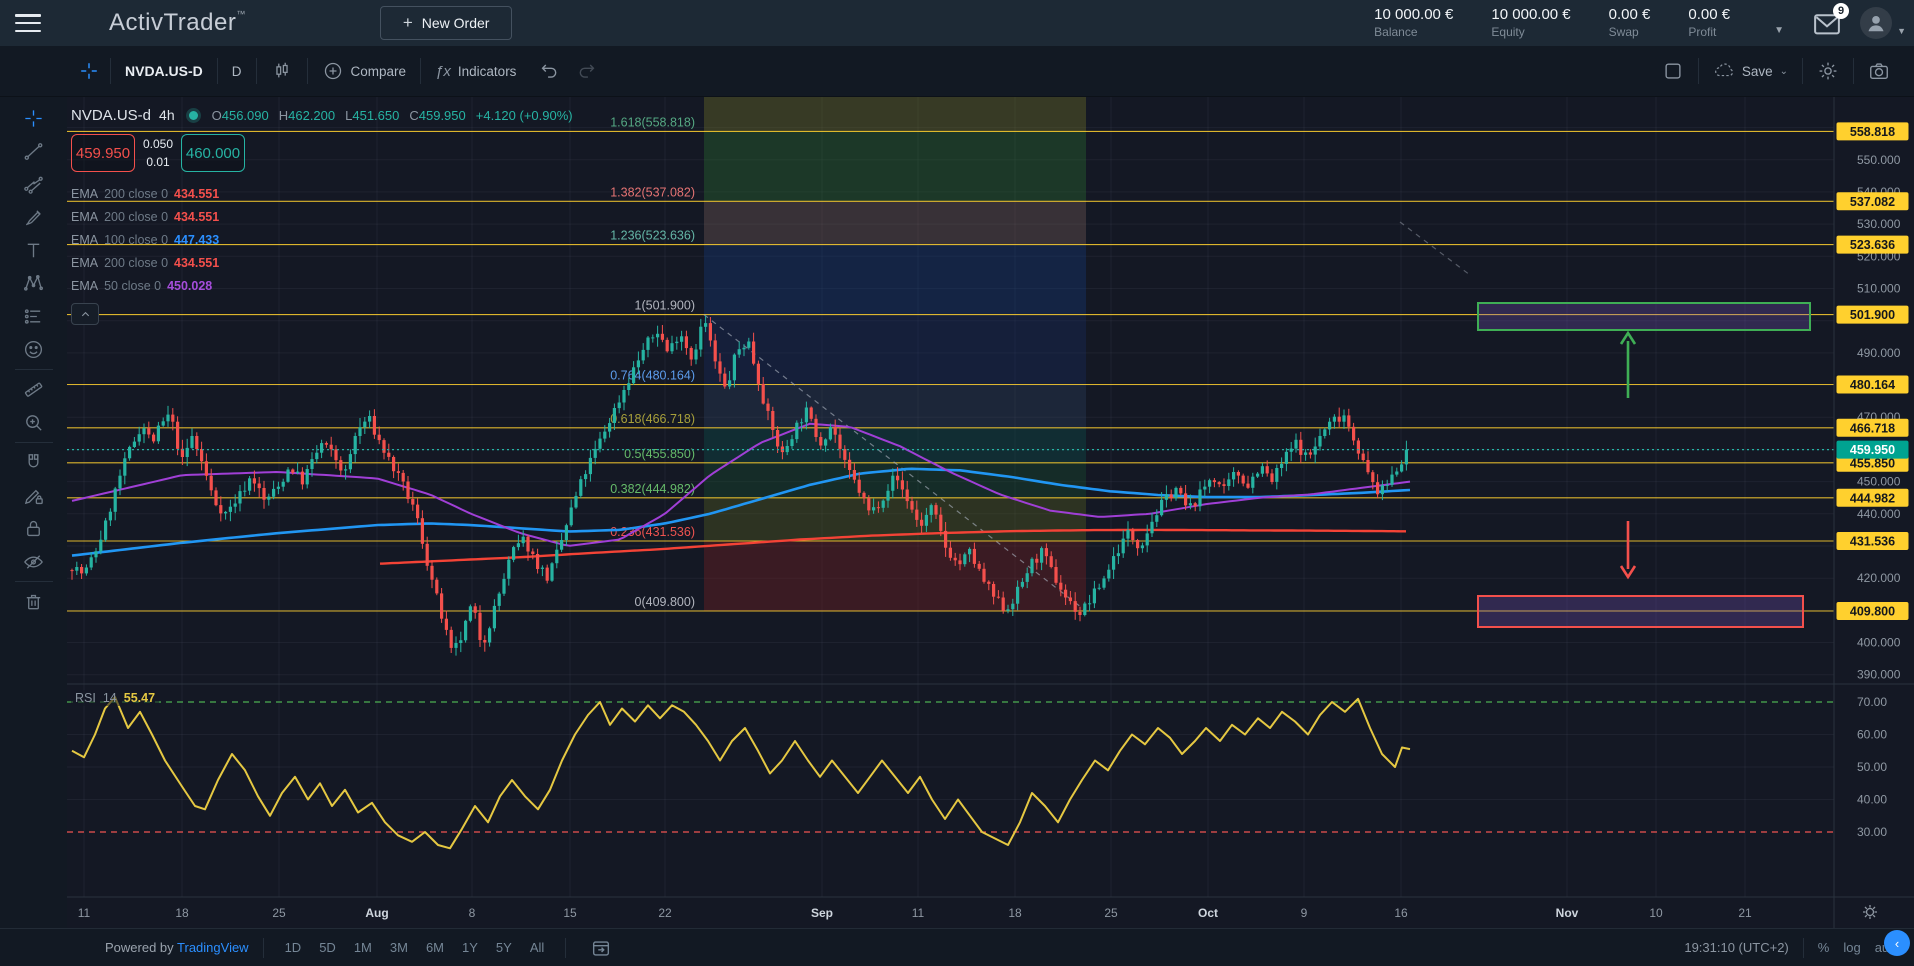 Image resolution: width=1914 pixels, height=966 pixels. What do you see at coordinates (446, 23) in the screenshot?
I see `new-order-button: + New Order` at bounding box center [446, 23].